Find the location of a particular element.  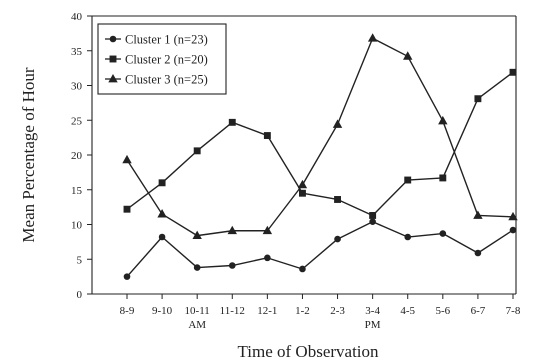

y-tick-label: 40 is located at coordinates (77, 17).